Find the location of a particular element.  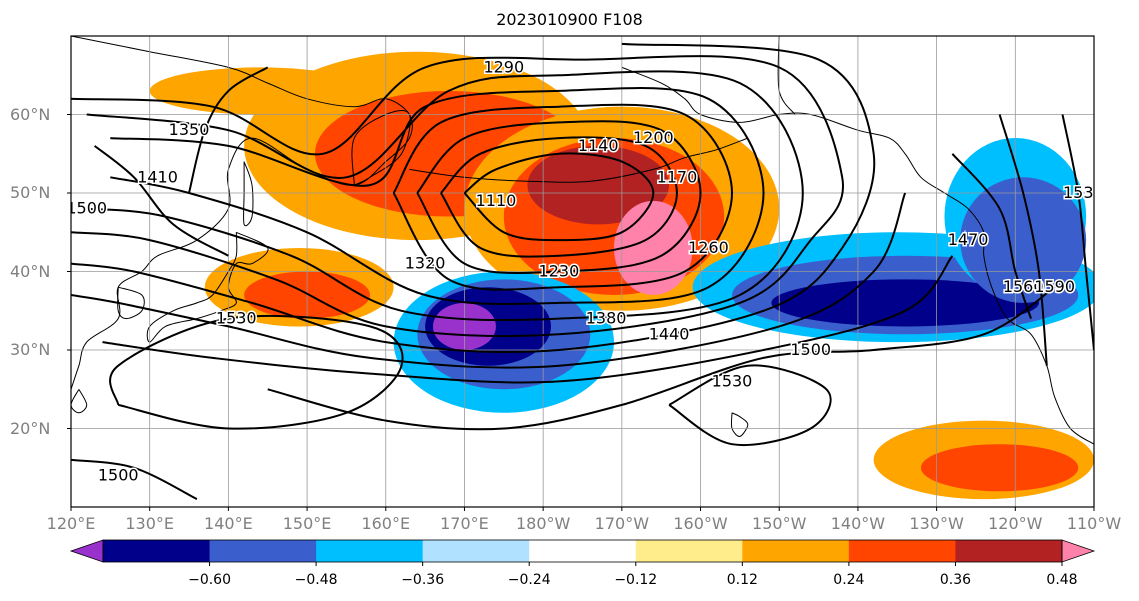

colorbar is located at coordinates (582, 552).